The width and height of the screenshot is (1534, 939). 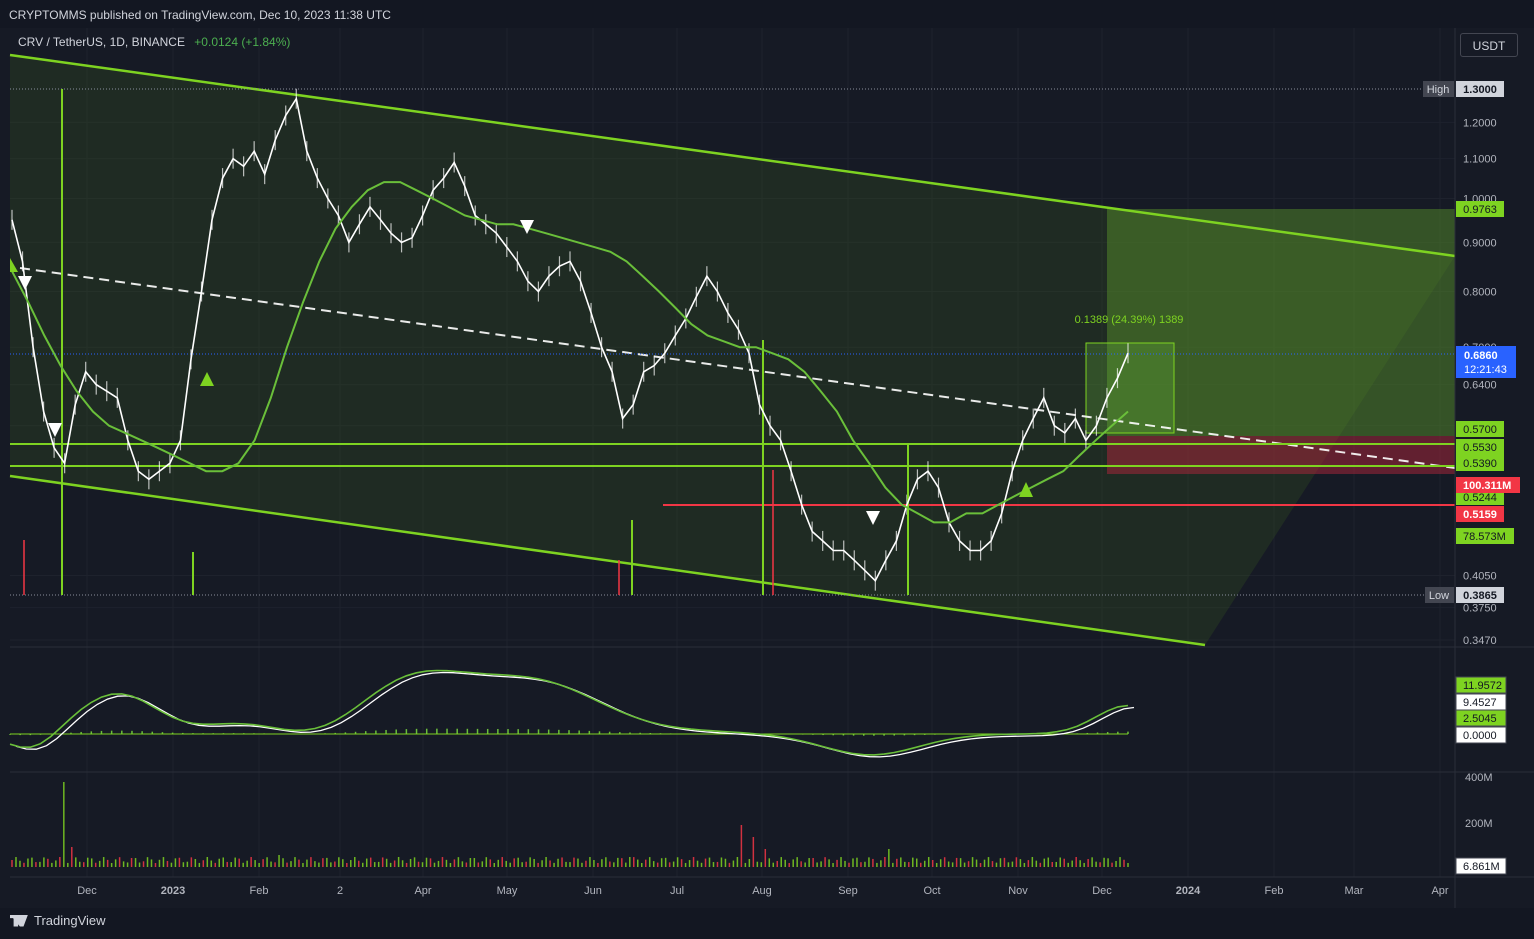 I want to click on level-value: 0.5700, so click(x=1480, y=430).